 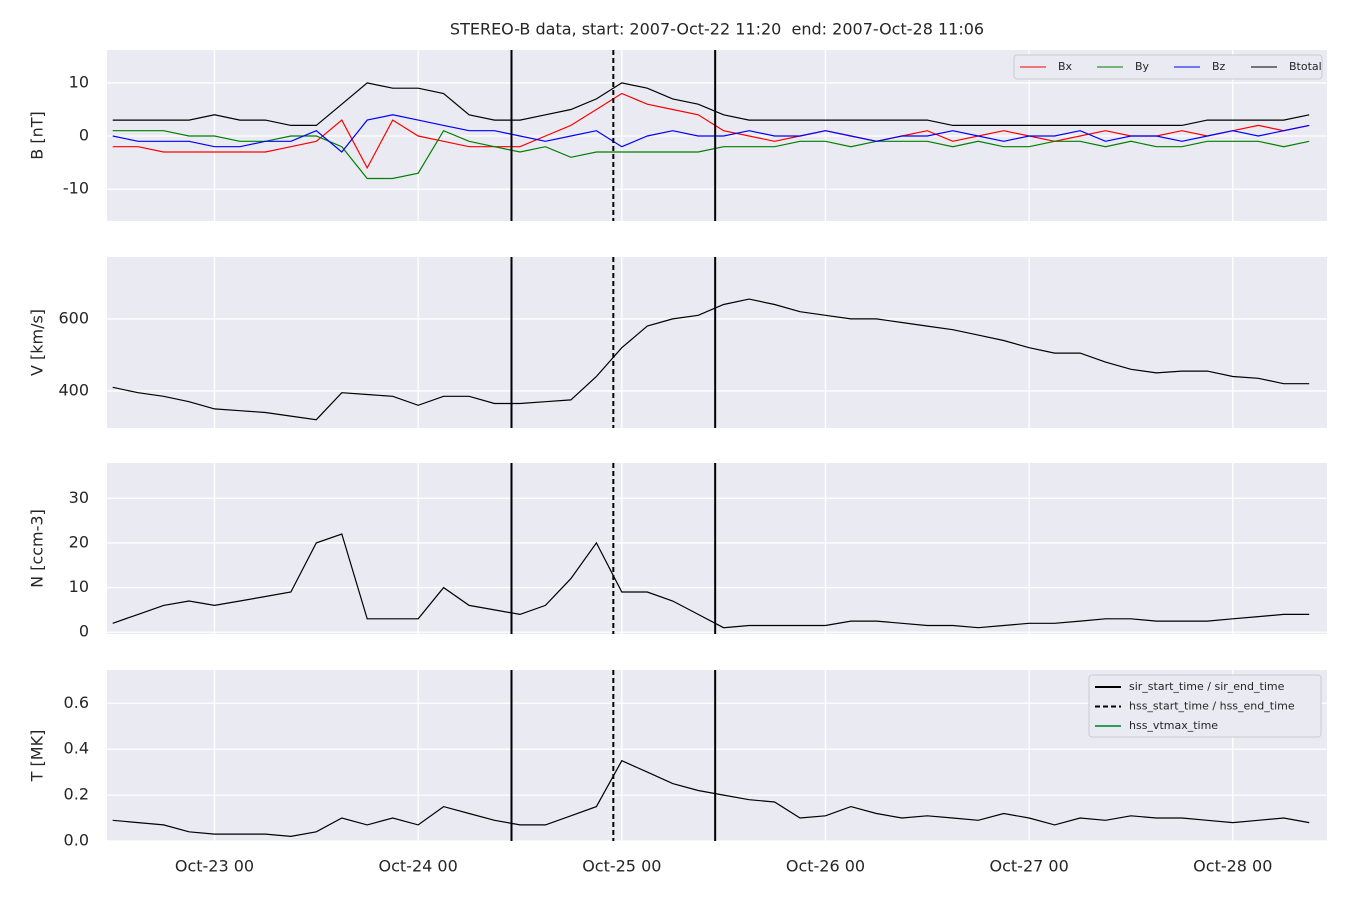 I want to click on y-axis-label: T [MK], so click(x=37, y=756).